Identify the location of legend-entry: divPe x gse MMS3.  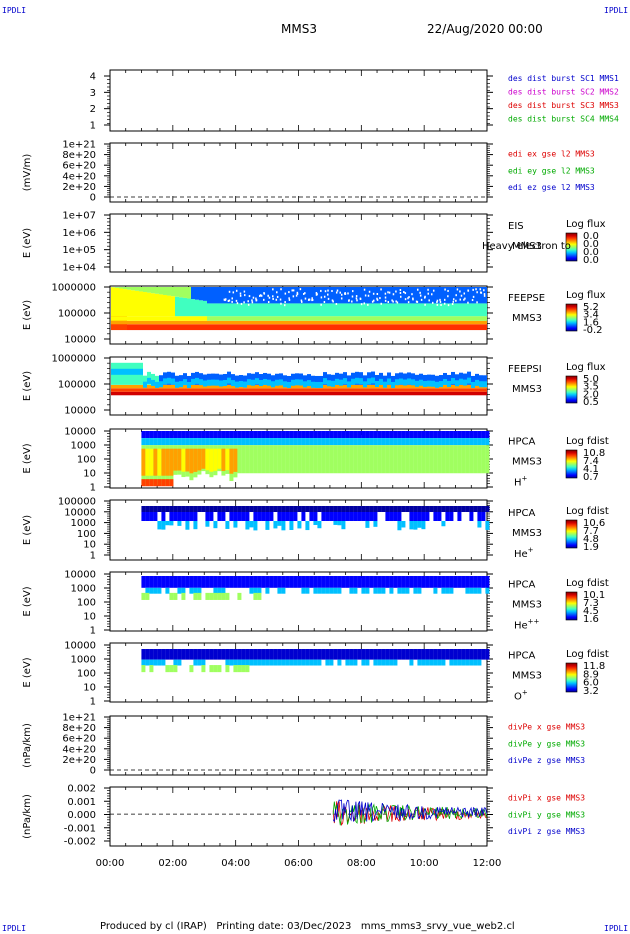
(546, 726).